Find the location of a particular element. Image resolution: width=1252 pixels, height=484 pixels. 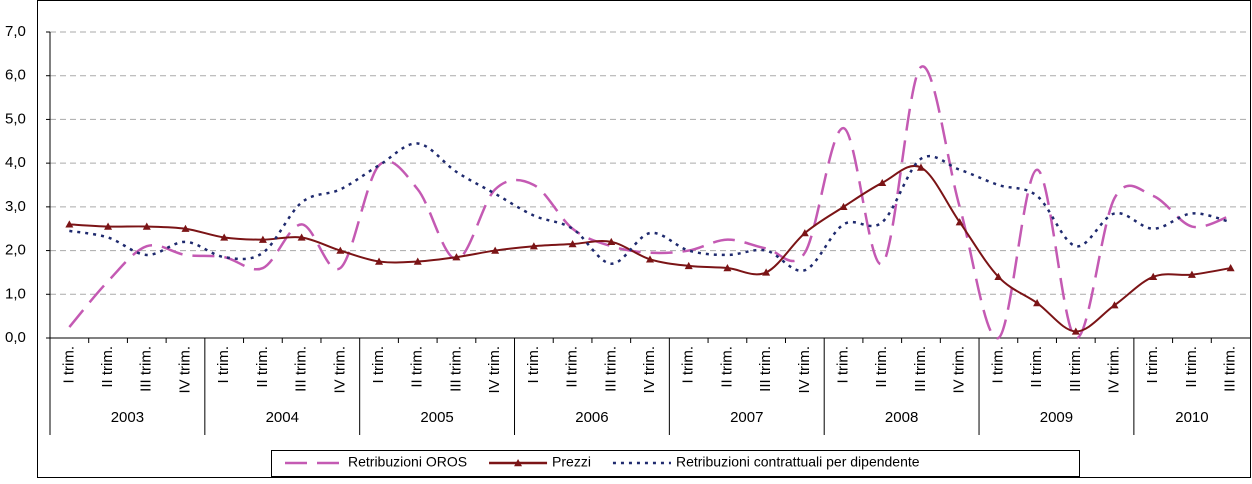

legend-label: Retribuzioni OROS is located at coordinates (407, 462).